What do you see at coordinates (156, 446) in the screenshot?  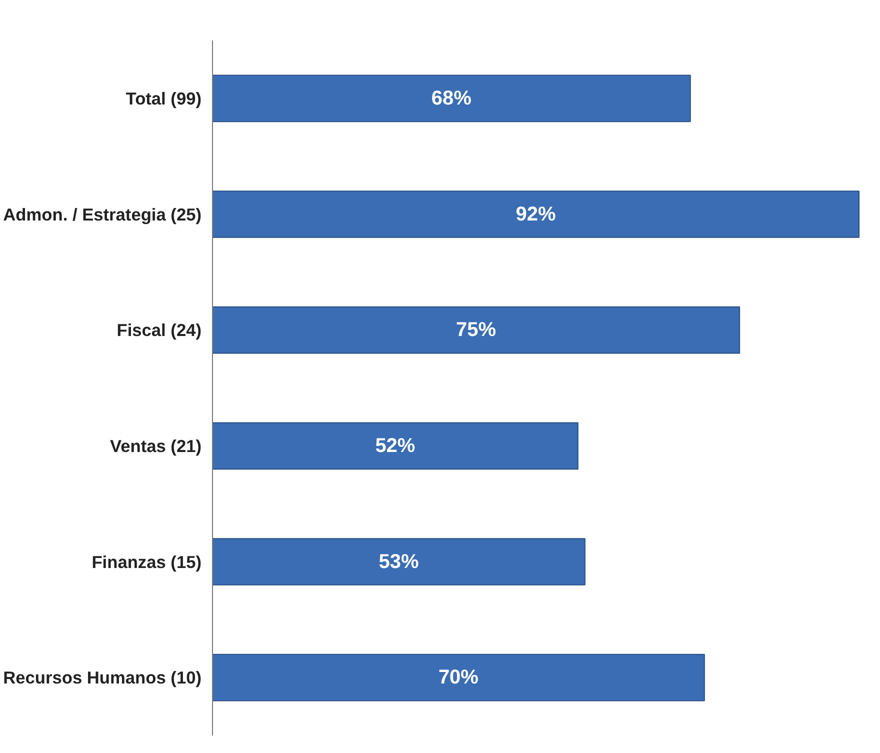 I see `y-tick-label: Ventas (21)` at bounding box center [156, 446].